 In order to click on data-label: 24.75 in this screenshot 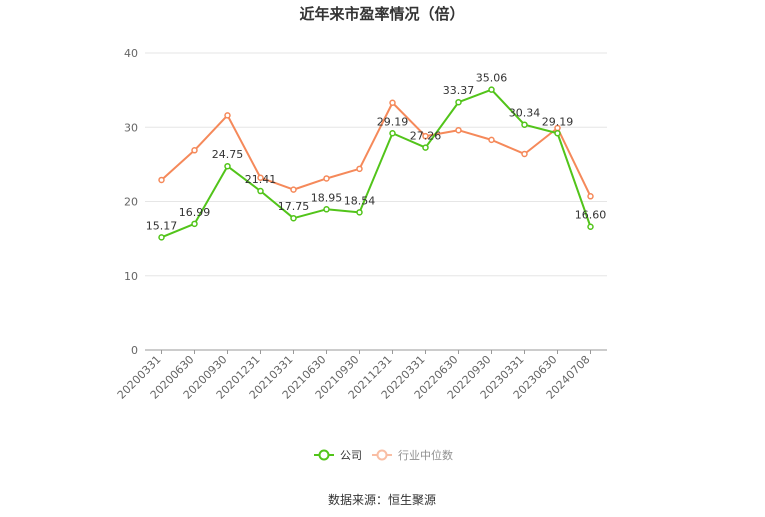, I will do `click(228, 154)`.